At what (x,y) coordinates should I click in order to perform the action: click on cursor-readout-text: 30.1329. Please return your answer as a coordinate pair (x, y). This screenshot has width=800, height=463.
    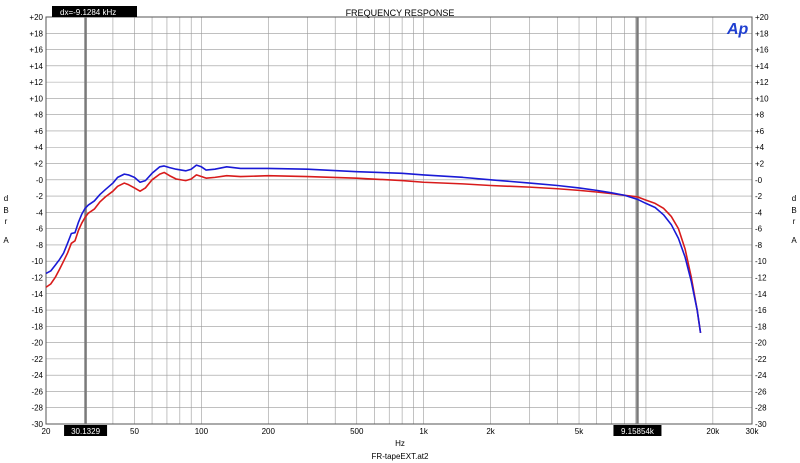
    Looking at the image, I should click on (85, 431).